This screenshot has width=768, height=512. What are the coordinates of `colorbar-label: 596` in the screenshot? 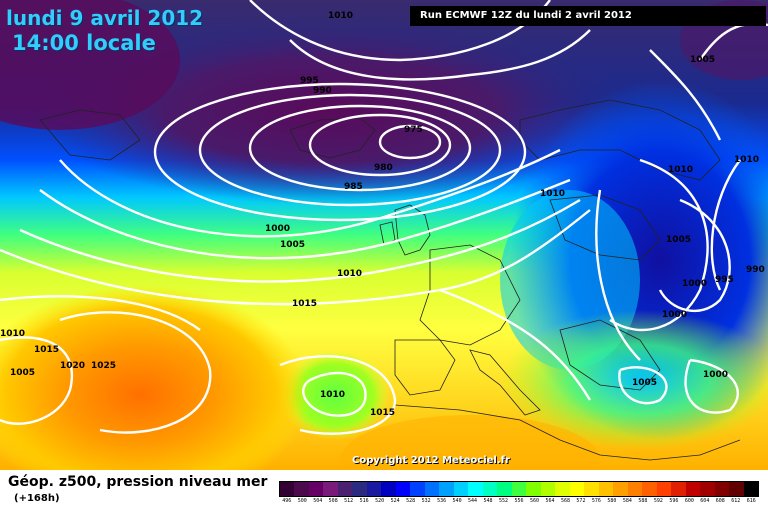 It's located at (674, 501).